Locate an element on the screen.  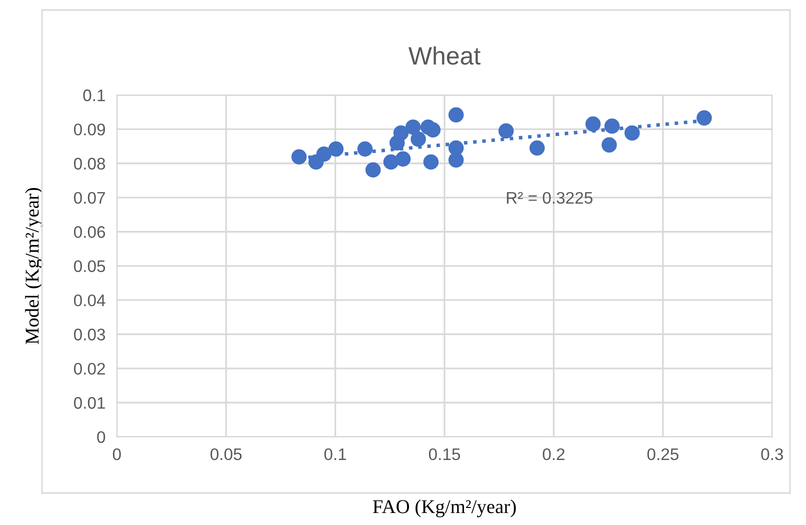
y-tick-label: 0.03 is located at coordinates (90, 334).